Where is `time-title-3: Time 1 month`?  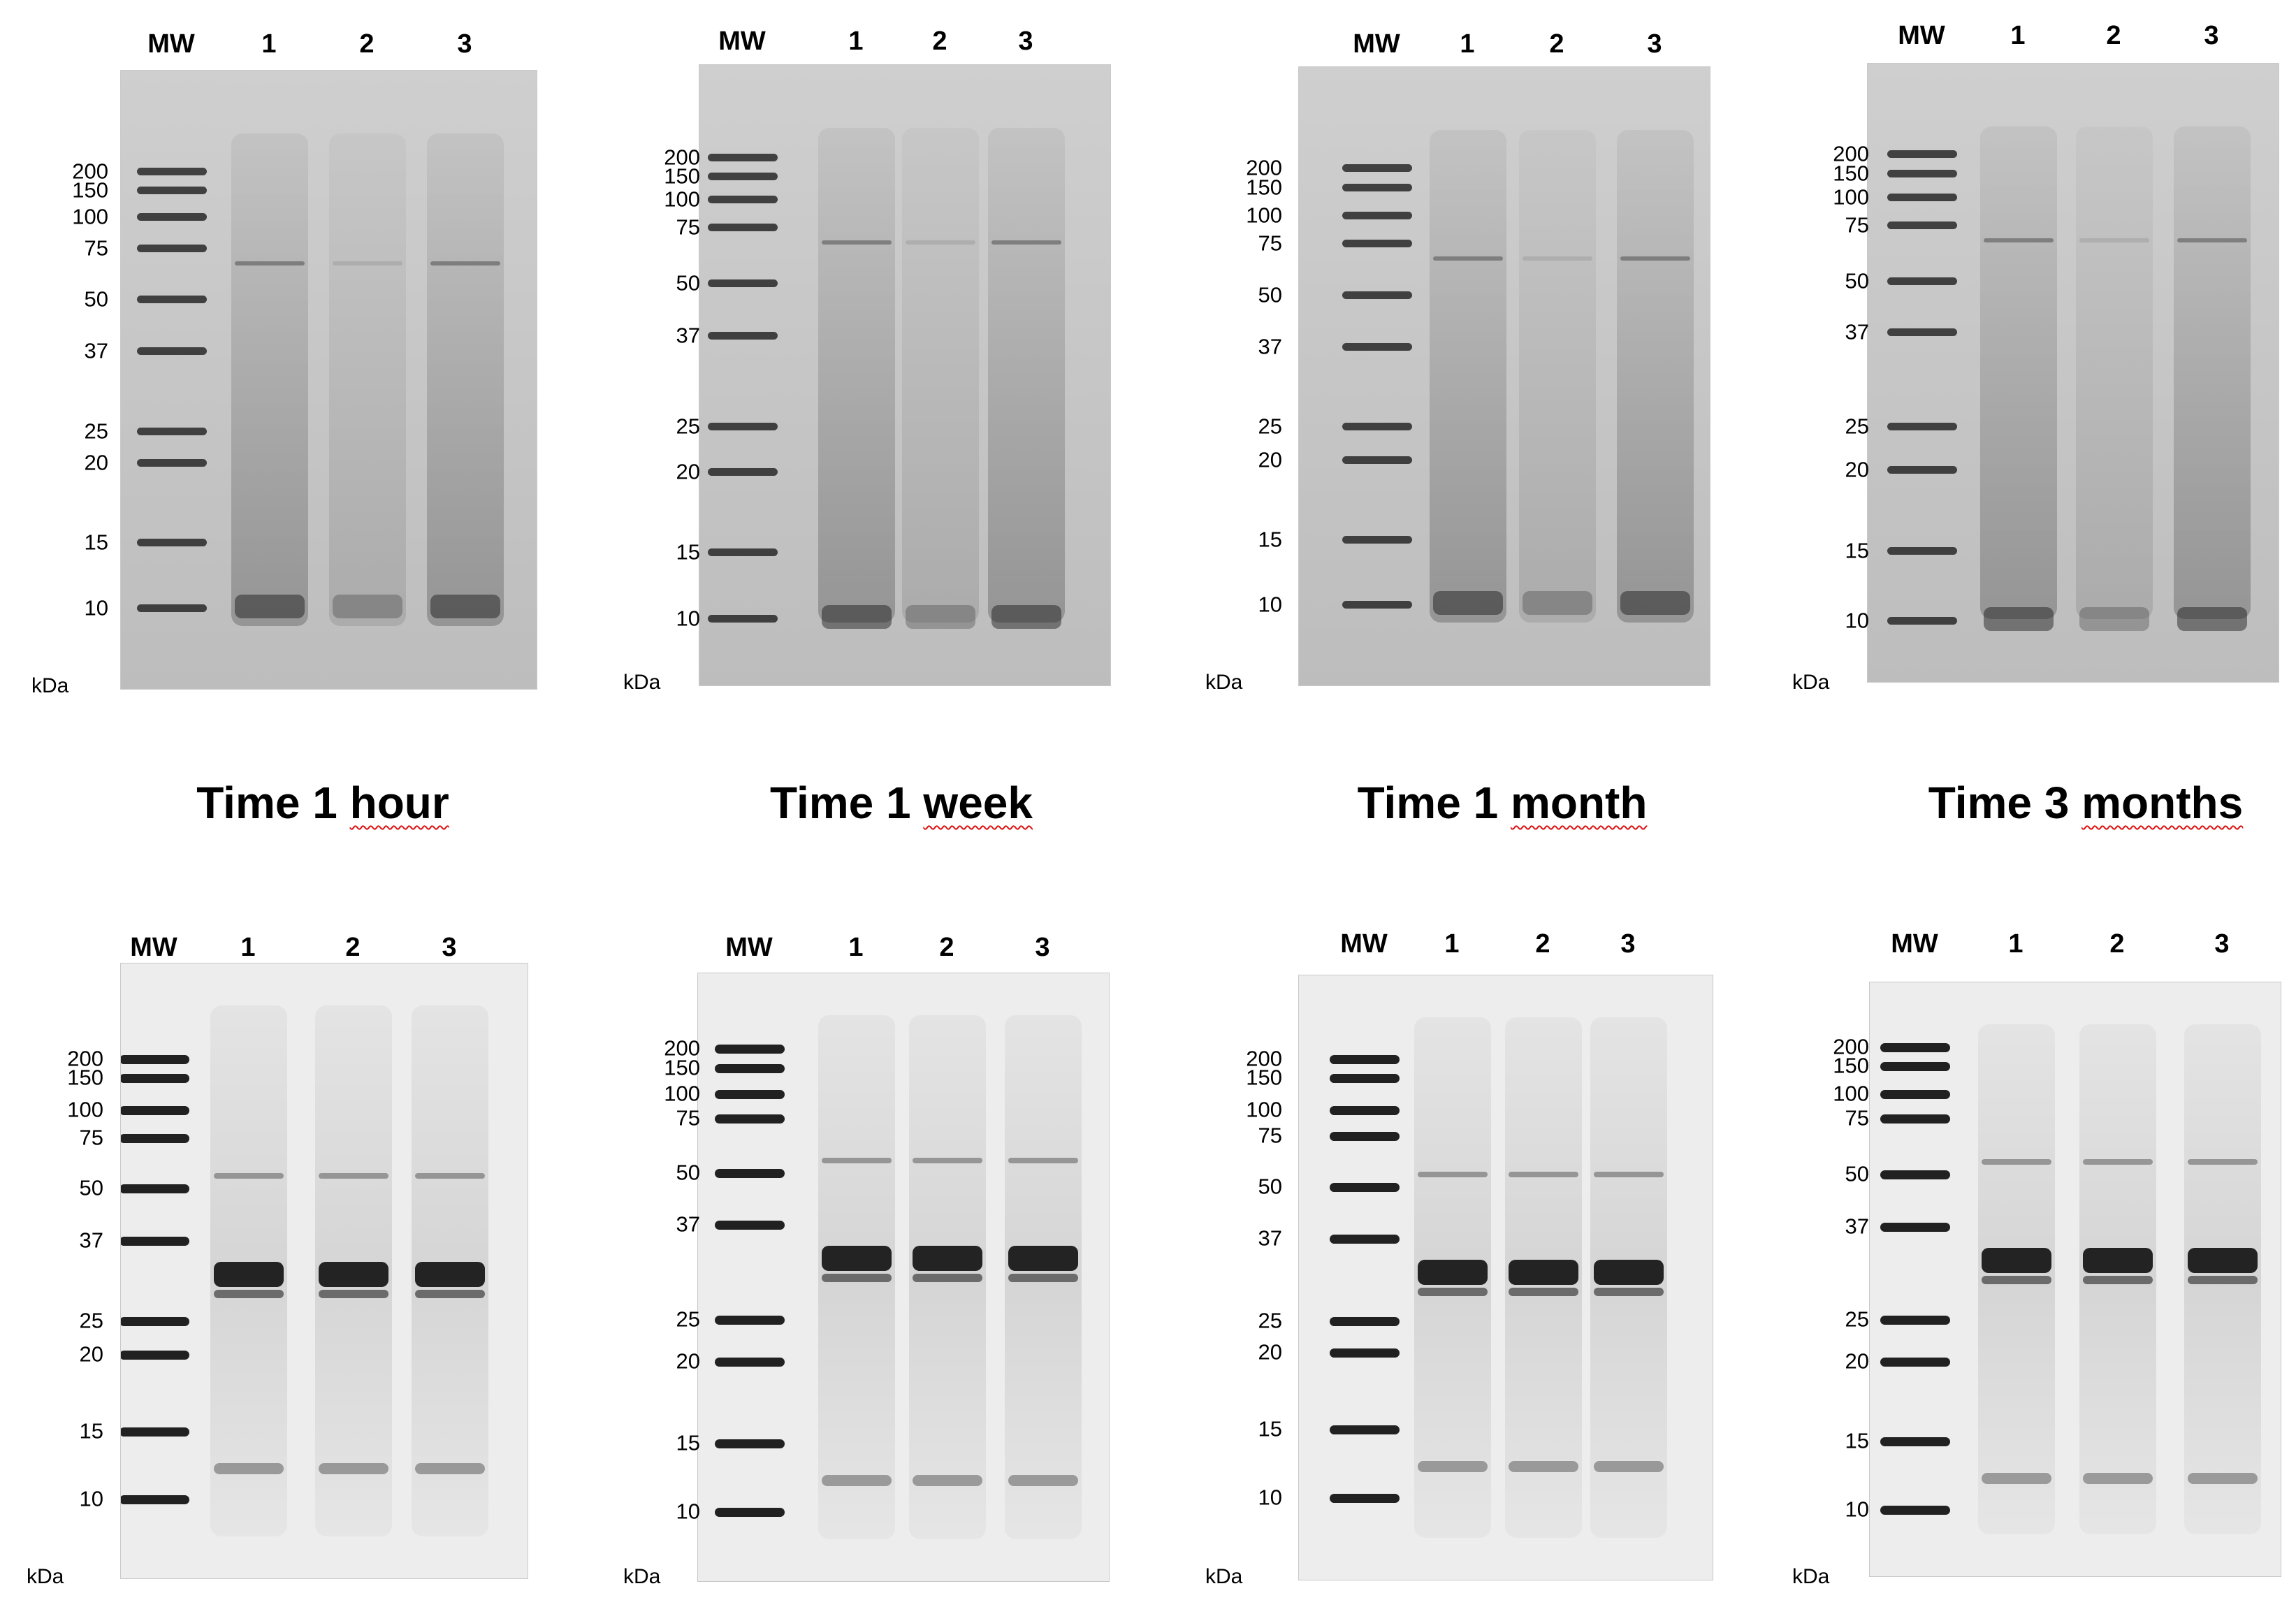
time-title-3: Time 1 month is located at coordinates (1503, 803).